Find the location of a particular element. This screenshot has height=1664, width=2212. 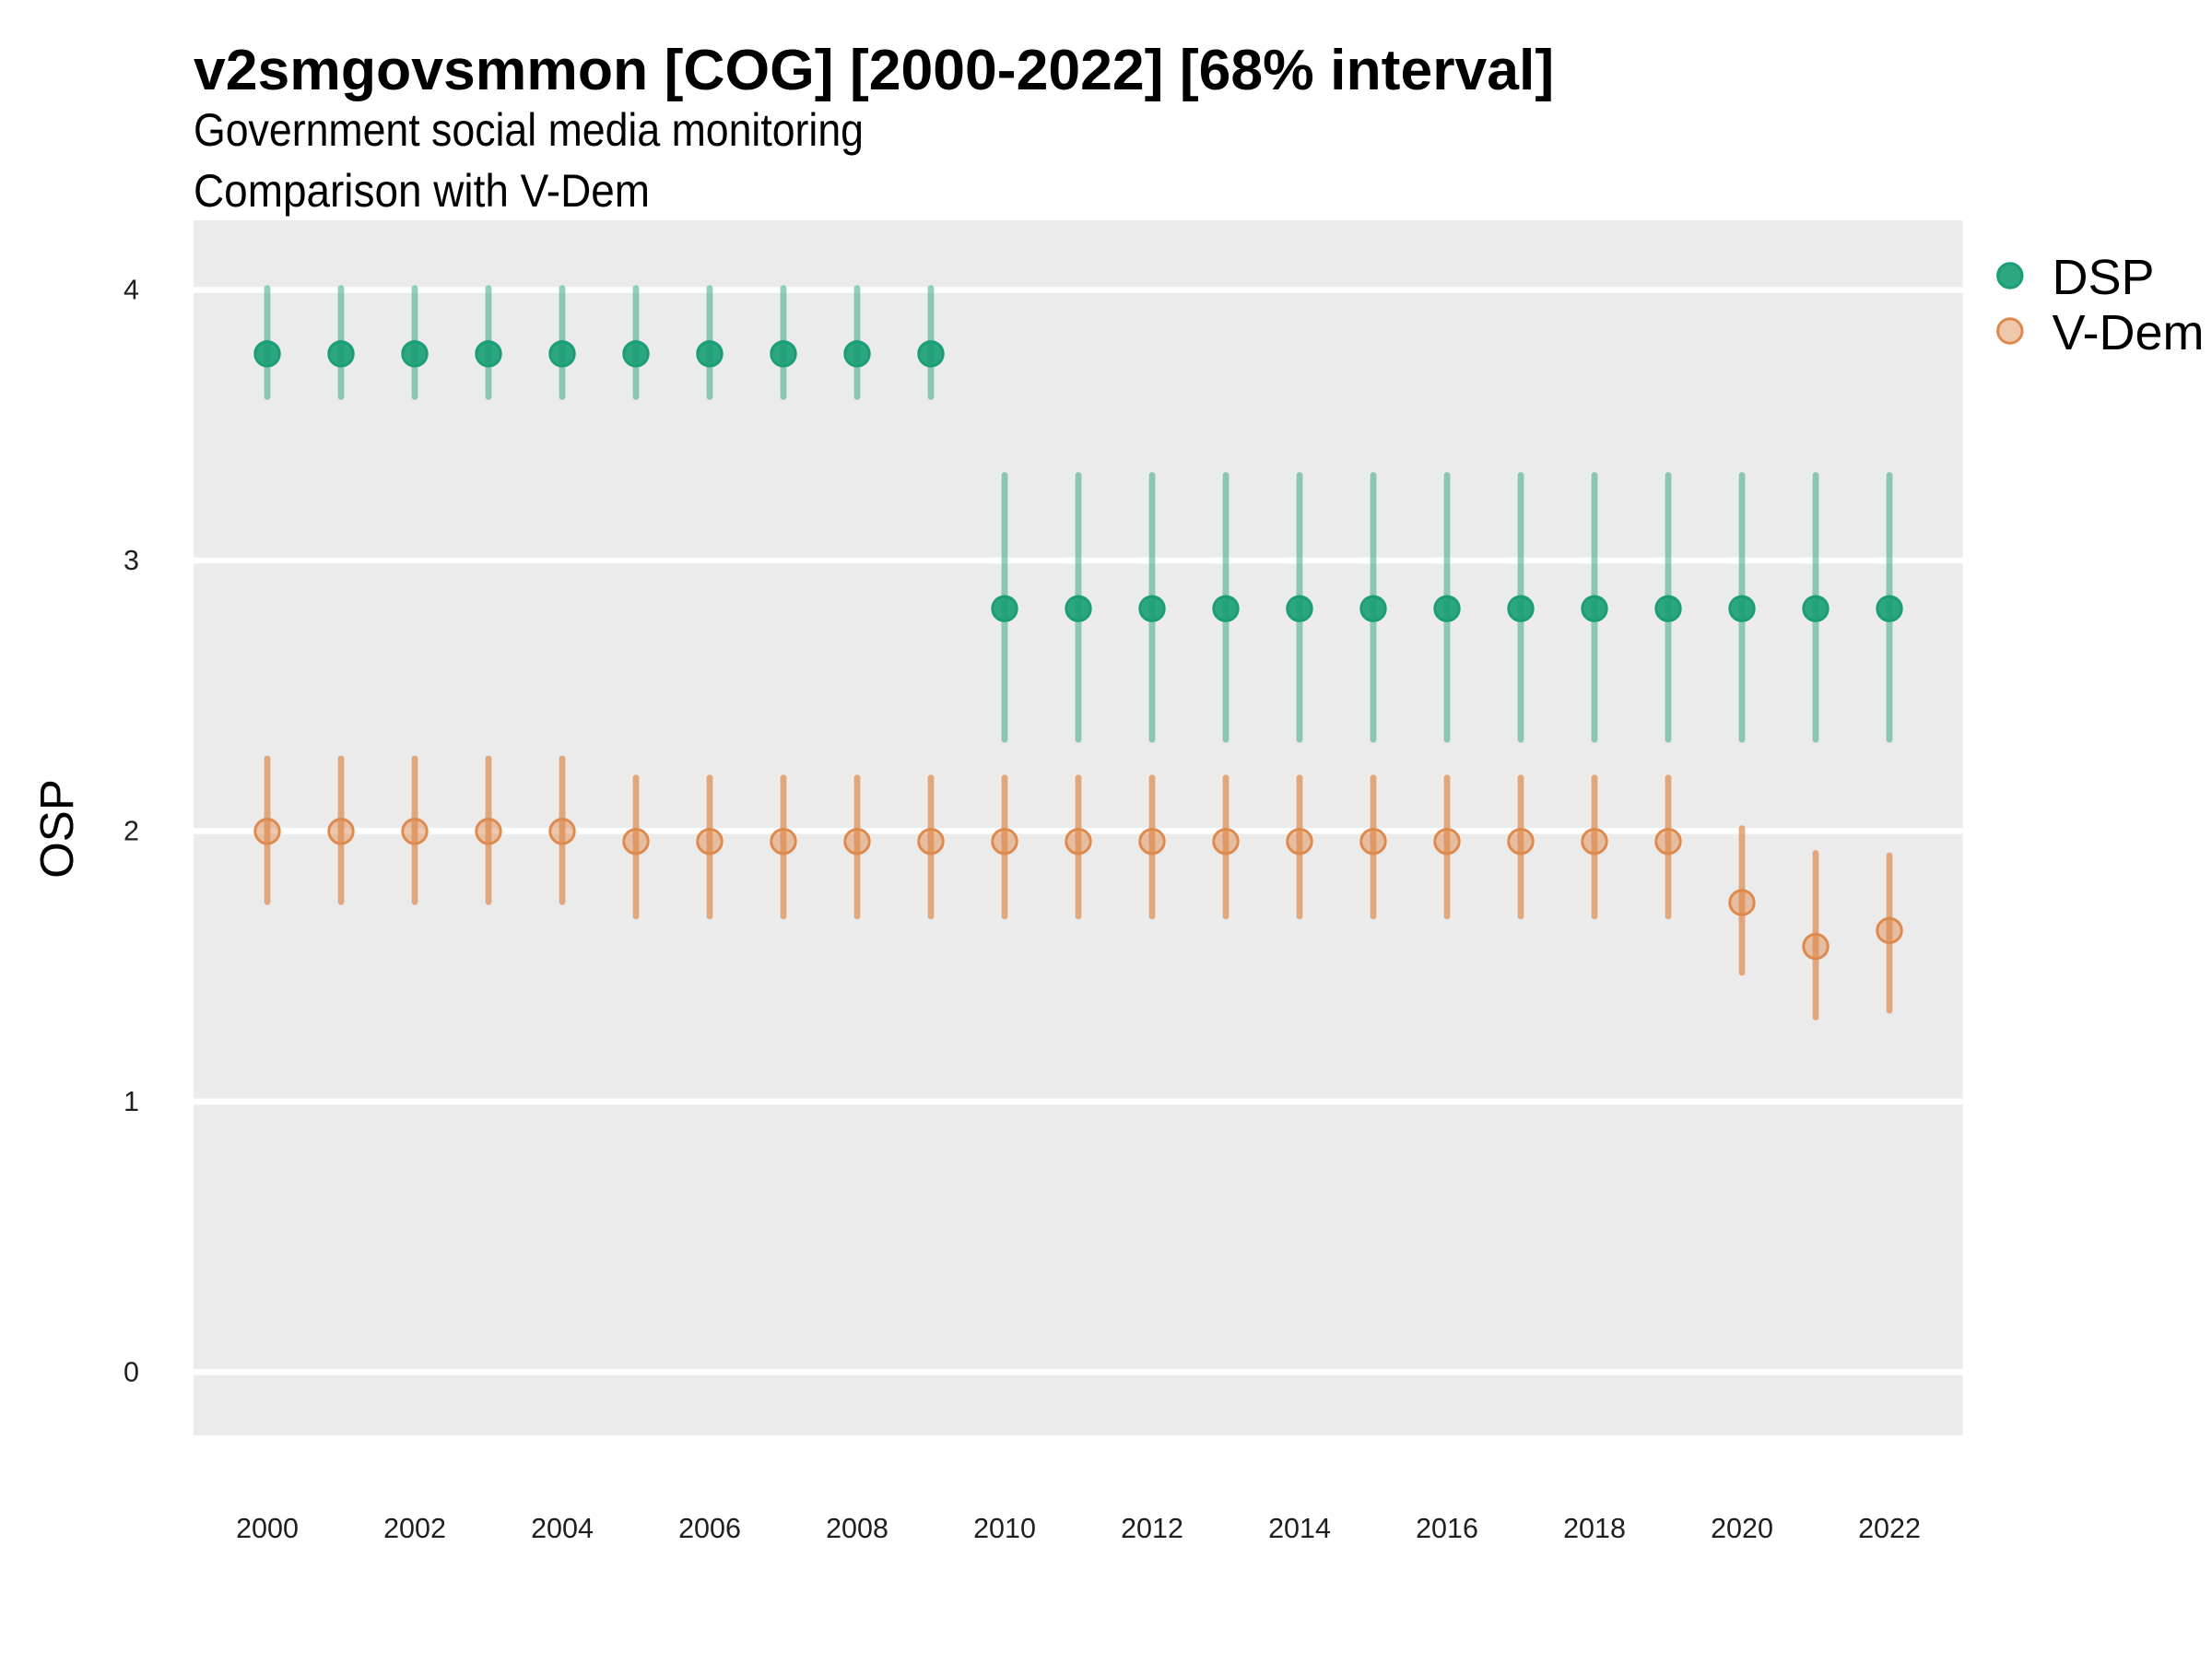

svg-text: 3 is located at coordinates (131, 560).